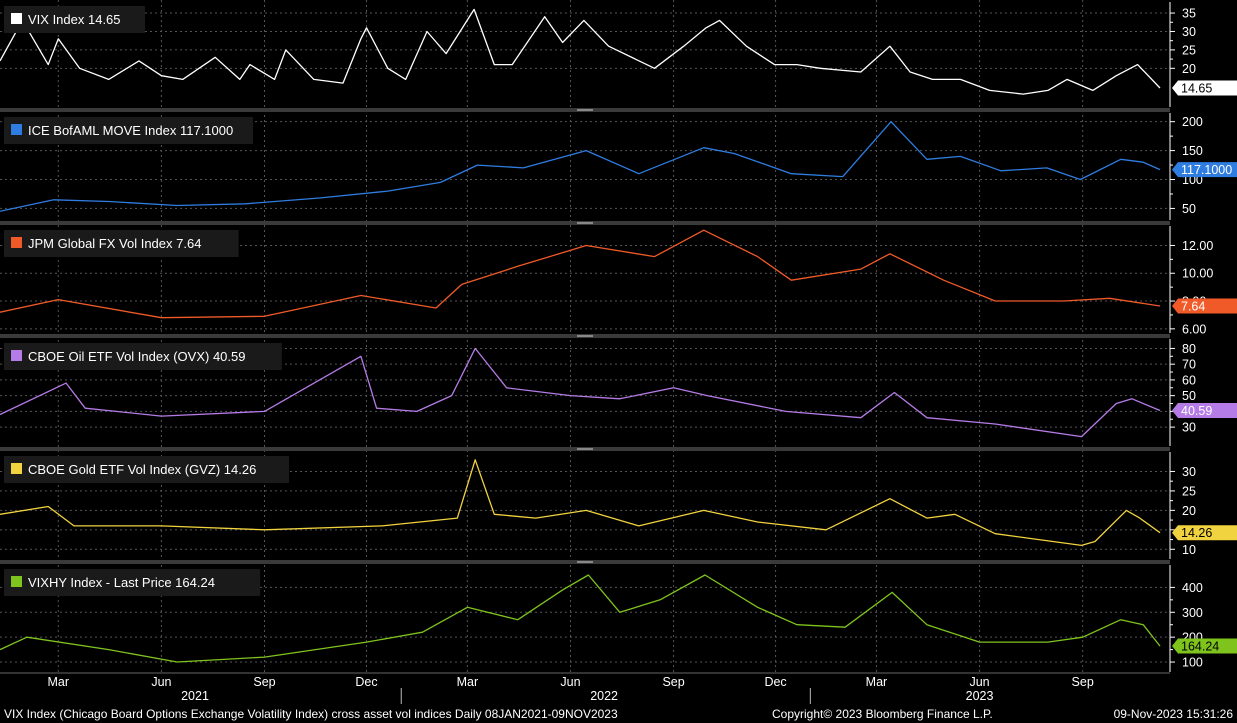 The width and height of the screenshot is (1237, 723). What do you see at coordinates (1173, 714) in the screenshot?
I see `timestamp-text: 09-Nov-2023 15:31:26` at bounding box center [1173, 714].